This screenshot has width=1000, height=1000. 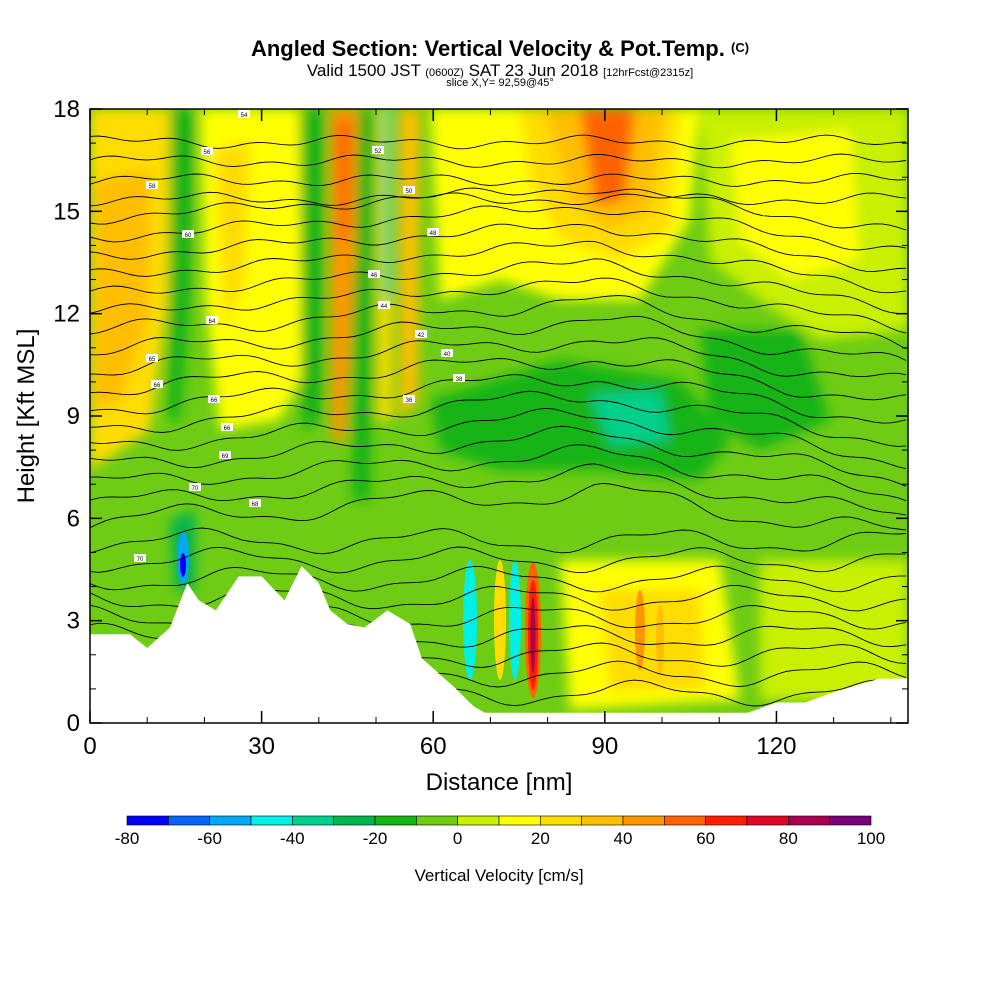 What do you see at coordinates (498, 875) in the screenshot?
I see `colorbar-label: Vertical Velocity [cm/s]` at bounding box center [498, 875].